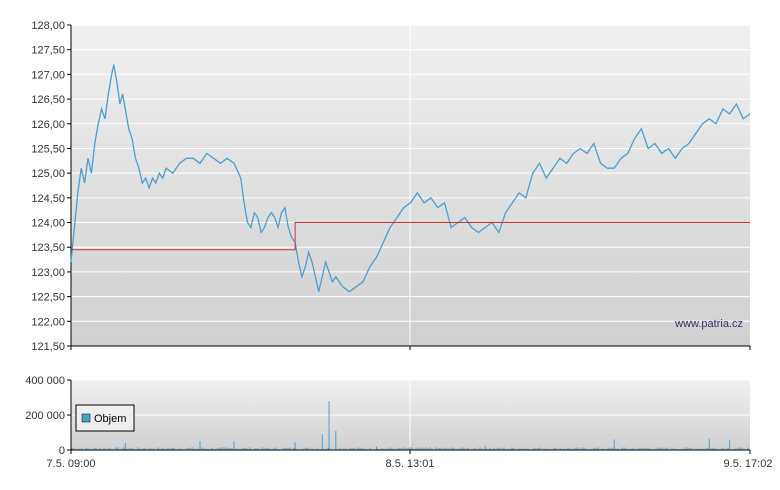 The height and width of the screenshot is (490, 780). I want to click on price-y-tick-label: 127,00, so click(48, 75).